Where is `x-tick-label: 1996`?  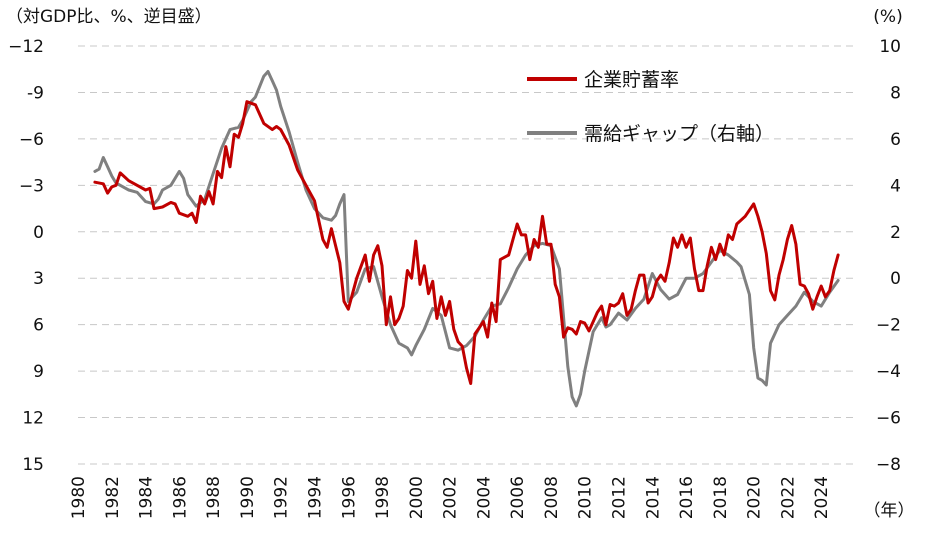 x-tick-label: 1996 is located at coordinates (349, 497).